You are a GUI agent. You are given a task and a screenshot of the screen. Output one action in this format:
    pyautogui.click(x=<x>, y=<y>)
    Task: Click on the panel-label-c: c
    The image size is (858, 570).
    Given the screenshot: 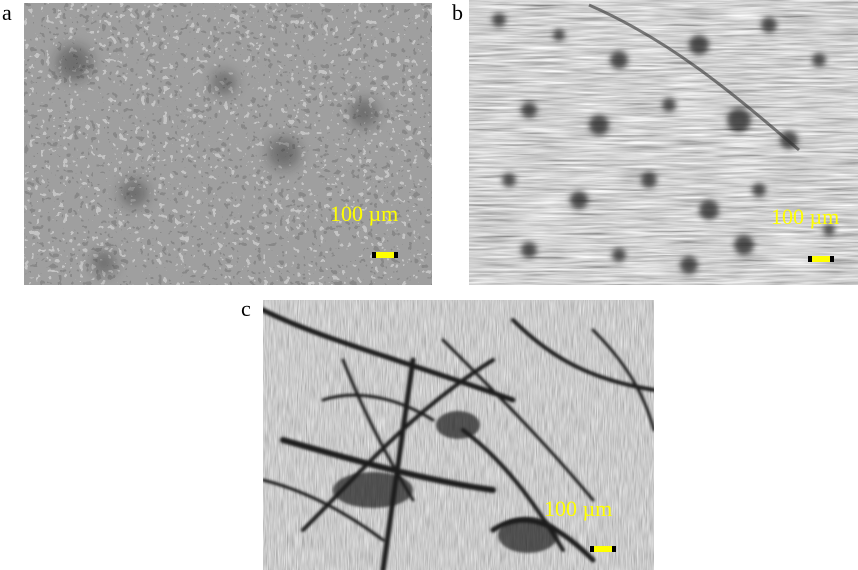 What is the action you would take?
    pyautogui.click(x=246, y=308)
    